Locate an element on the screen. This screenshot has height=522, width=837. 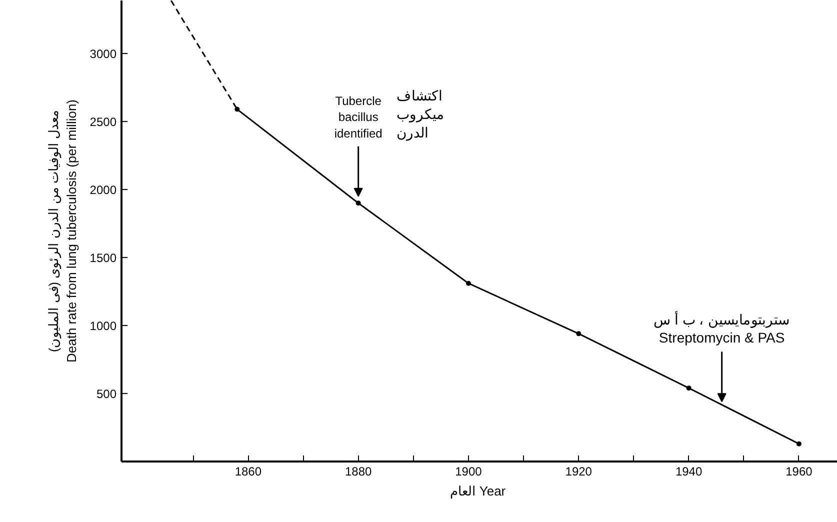
x-tick-label: 1940 is located at coordinates (688, 471).